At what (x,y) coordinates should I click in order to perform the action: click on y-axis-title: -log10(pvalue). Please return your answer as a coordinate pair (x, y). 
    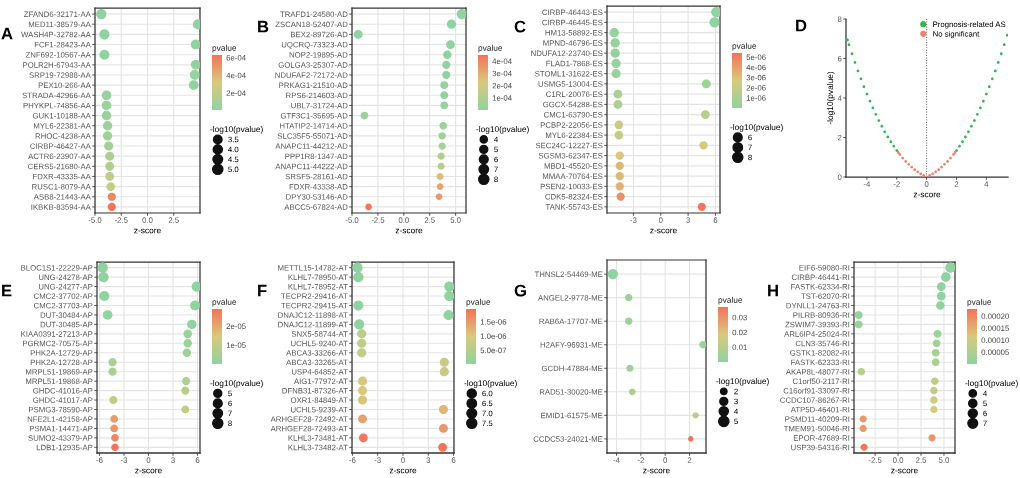
    Looking at the image, I should click on (830, 98).